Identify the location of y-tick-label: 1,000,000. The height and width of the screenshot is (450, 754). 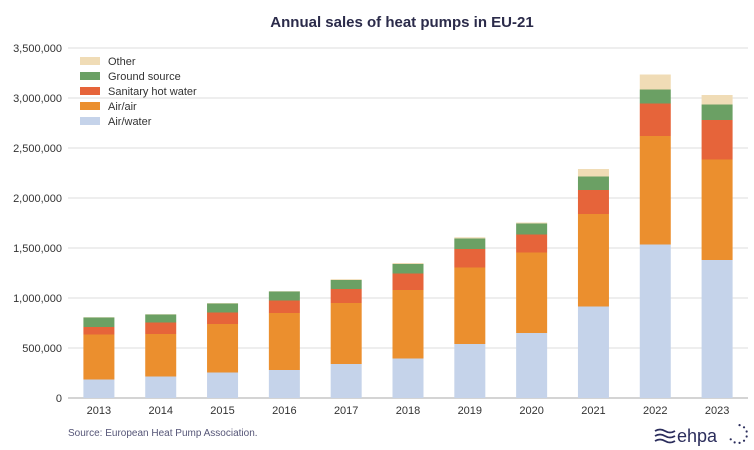
(37, 299).